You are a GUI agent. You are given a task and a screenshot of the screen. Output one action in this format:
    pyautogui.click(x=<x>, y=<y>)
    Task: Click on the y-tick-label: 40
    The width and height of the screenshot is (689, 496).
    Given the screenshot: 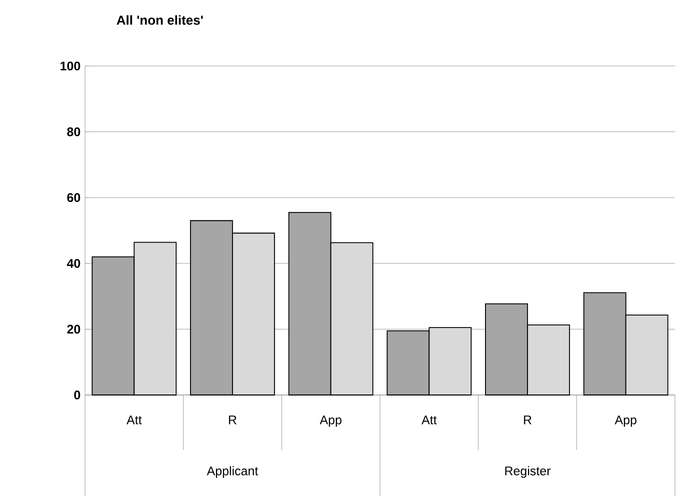 What is the action you would take?
    pyautogui.click(x=73, y=263)
    